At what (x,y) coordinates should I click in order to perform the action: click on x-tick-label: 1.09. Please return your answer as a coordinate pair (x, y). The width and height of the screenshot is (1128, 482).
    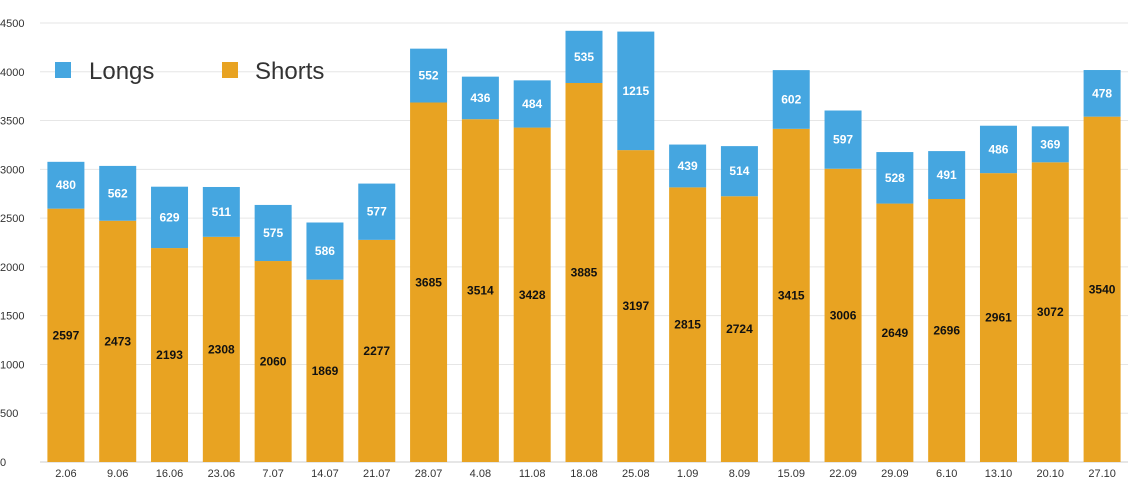
    Looking at the image, I should click on (687, 474).